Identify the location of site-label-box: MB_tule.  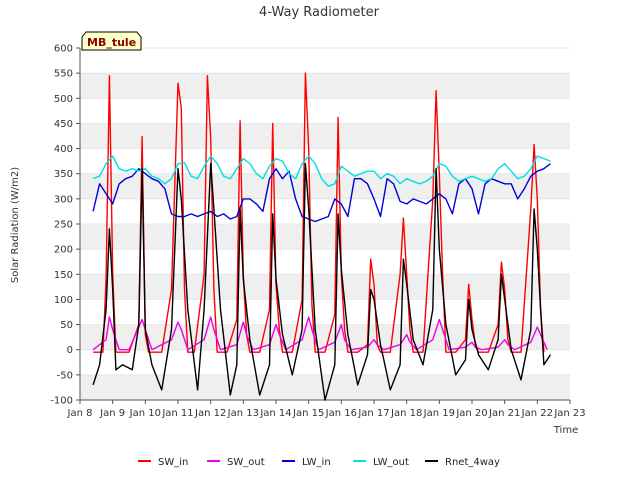
(111, 41).